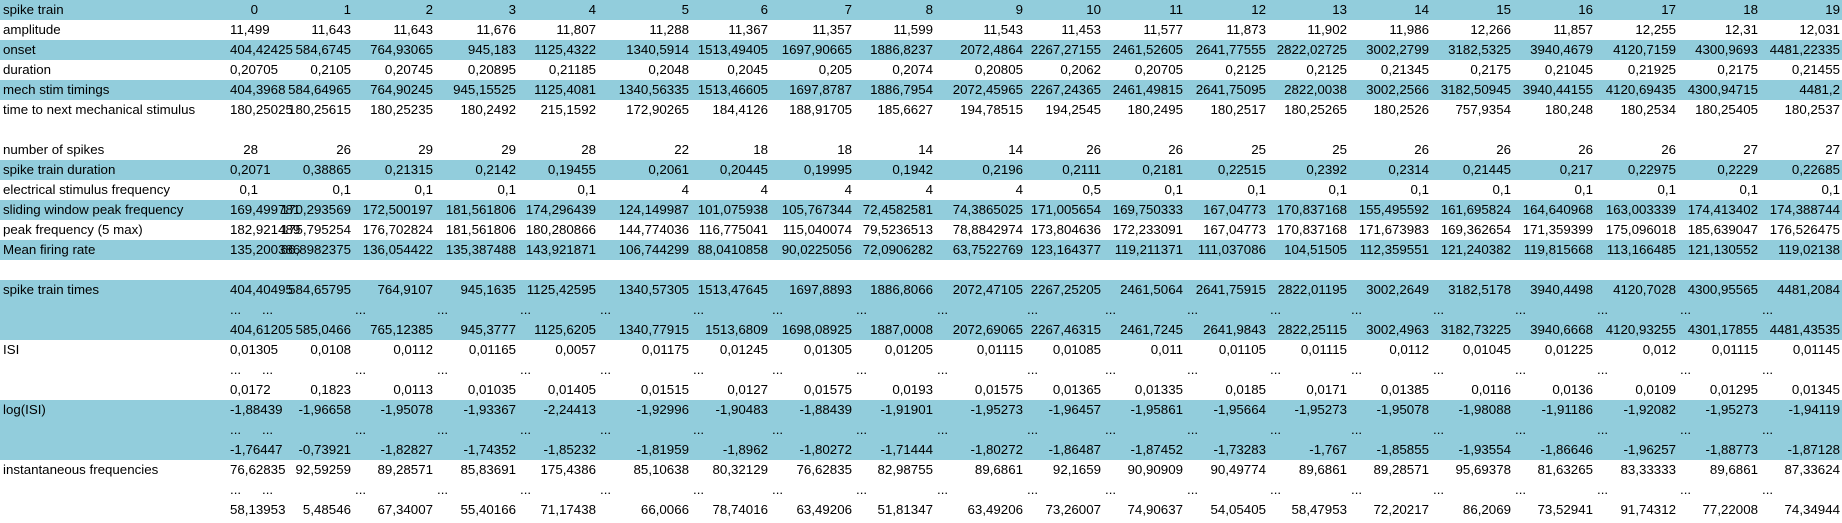 This screenshot has width=1842, height=523. Describe the element at coordinates (1162, 169) in the screenshot. I see `table-cell: 0,2181` at that location.